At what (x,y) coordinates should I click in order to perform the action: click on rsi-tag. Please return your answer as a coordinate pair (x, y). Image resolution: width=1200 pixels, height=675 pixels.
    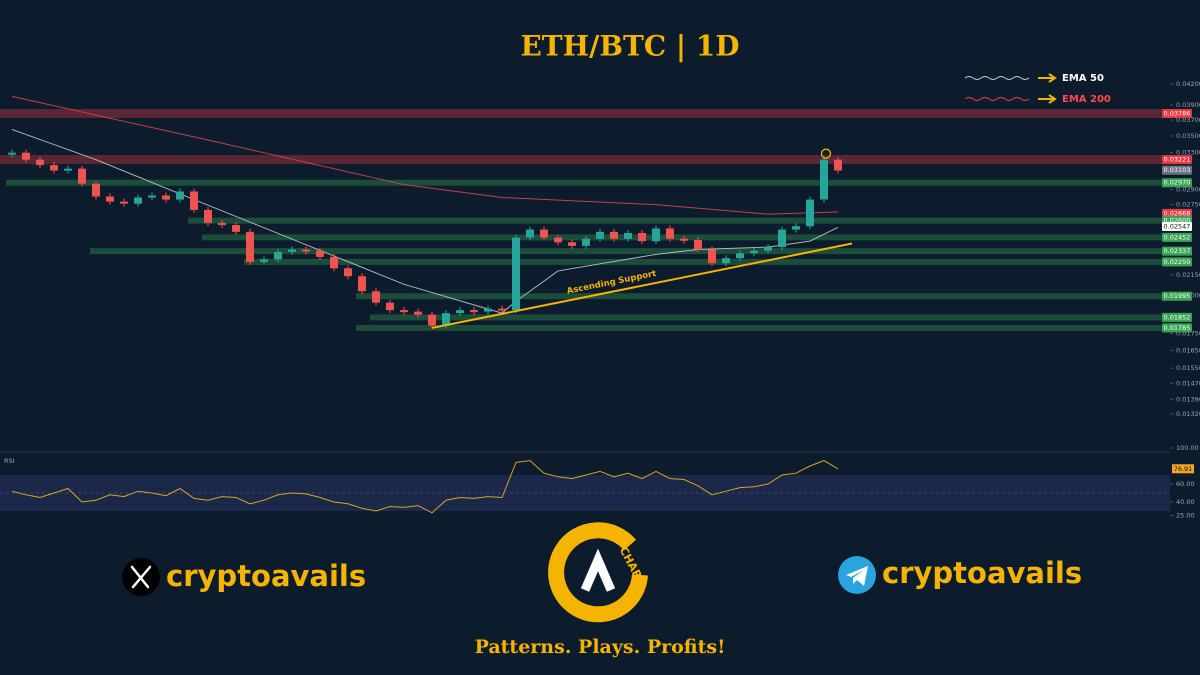
    Looking at the image, I should click on (1183, 469).